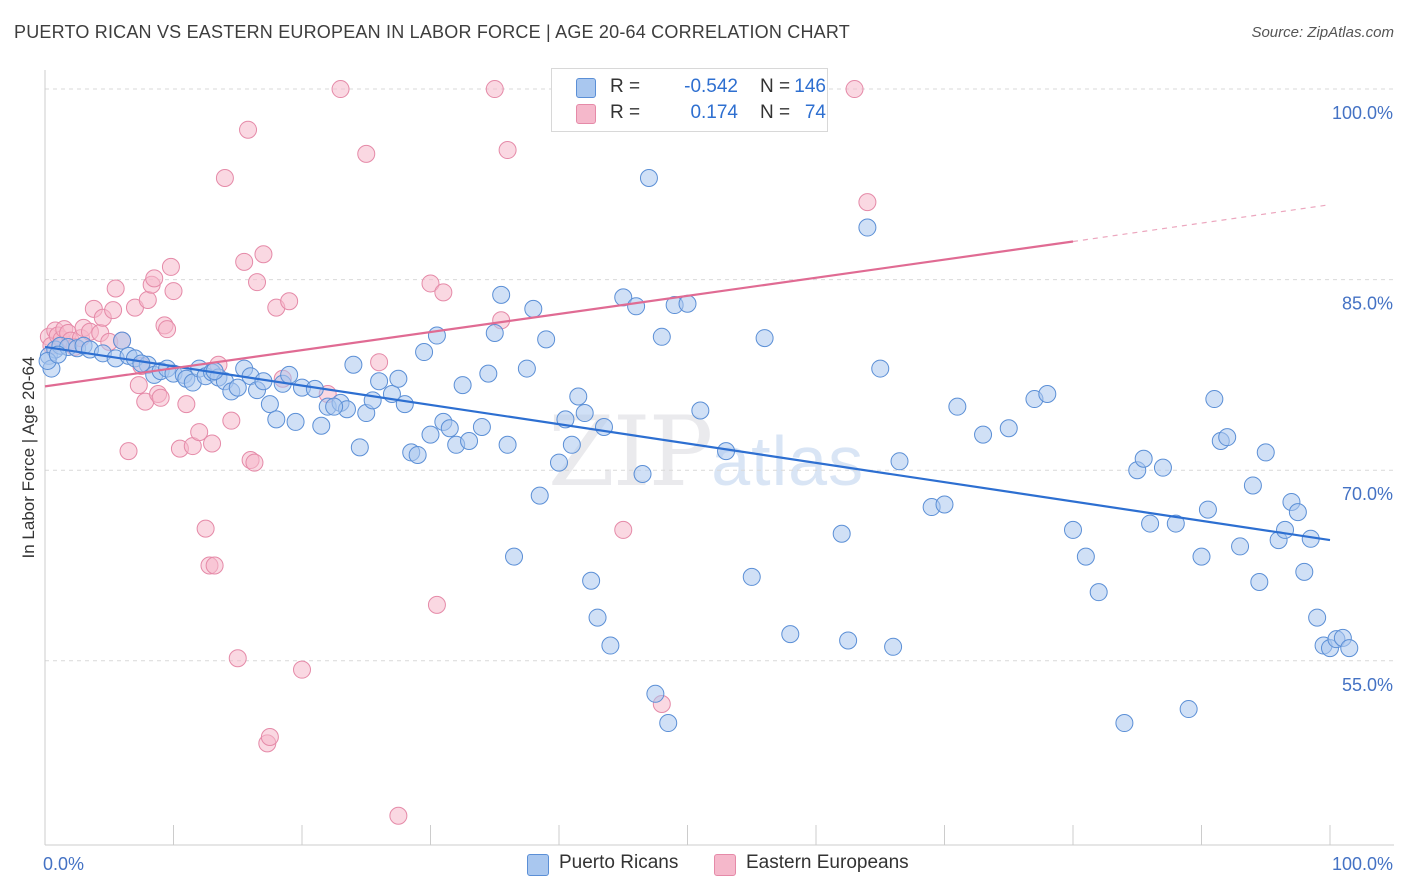  What do you see at coordinates (1322, 32) in the screenshot?
I see `source-label: Source: ZipAtlas.com` at bounding box center [1322, 32].